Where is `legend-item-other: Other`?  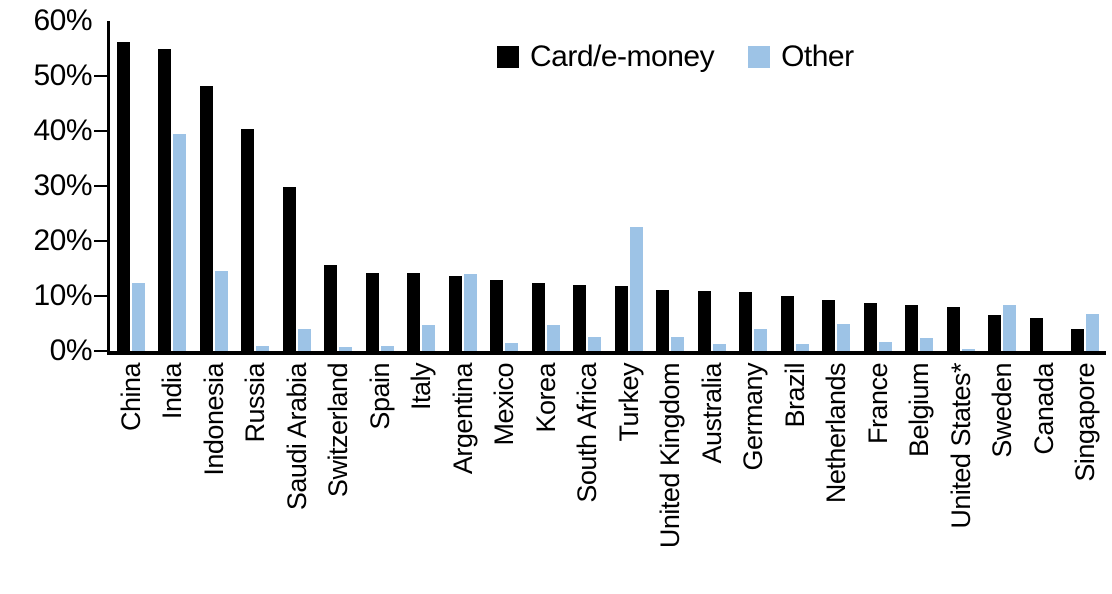 legend-item-other: Other is located at coordinates (801, 57).